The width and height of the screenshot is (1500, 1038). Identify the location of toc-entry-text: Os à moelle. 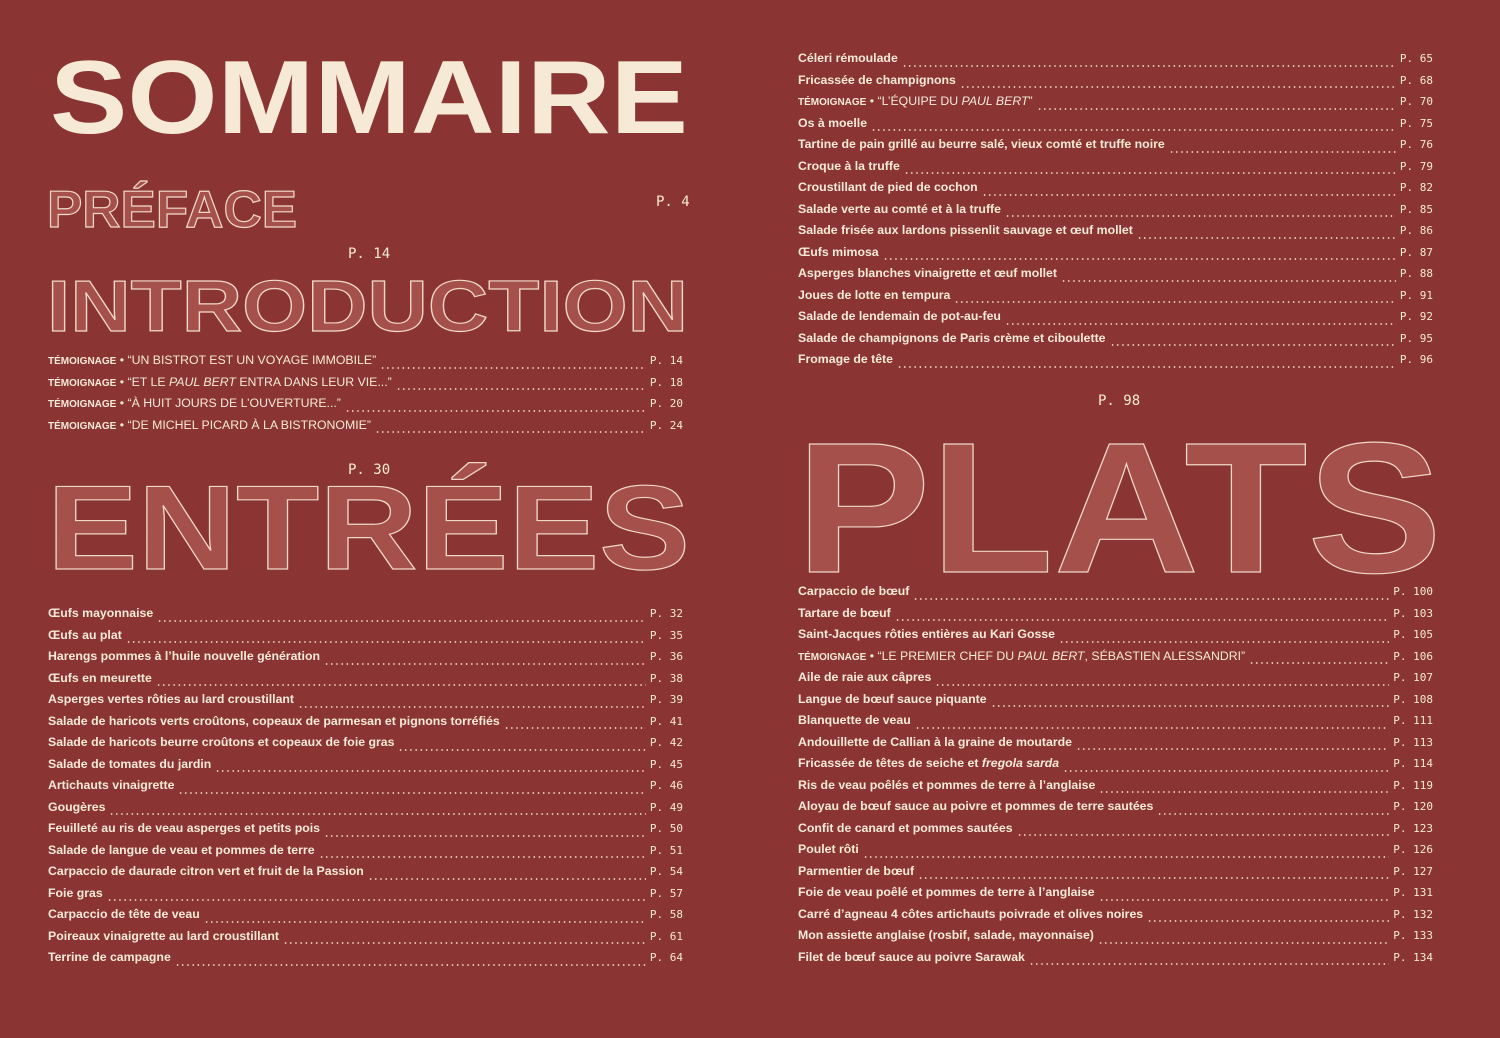
(833, 122).